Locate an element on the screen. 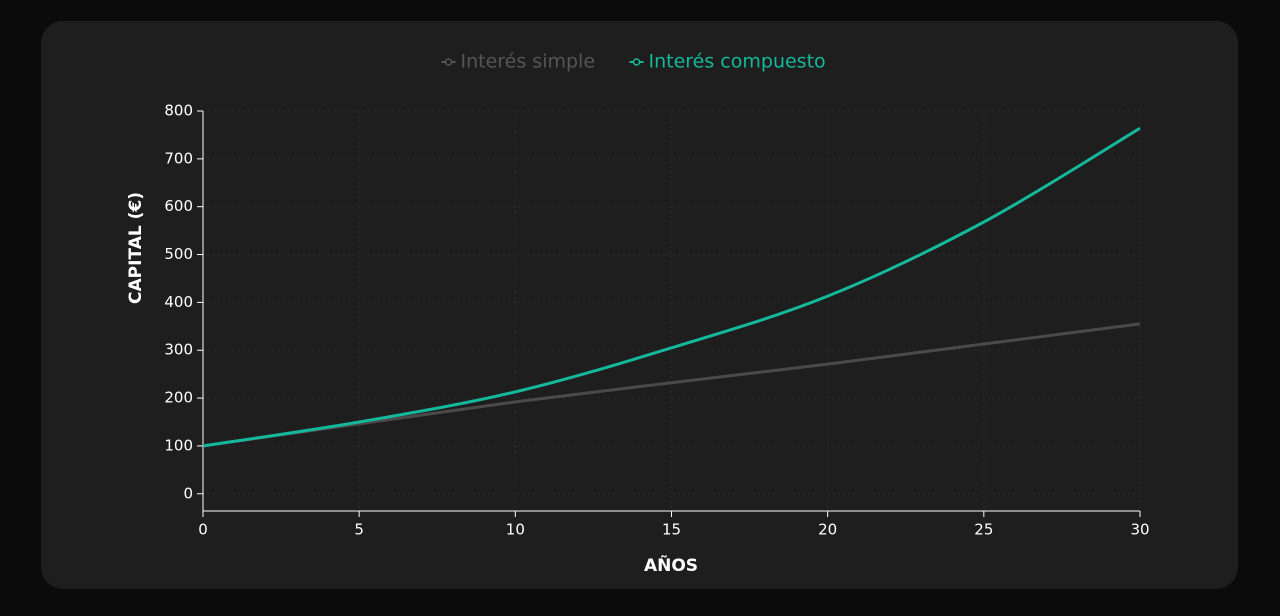 This screenshot has width=1280, height=616. legend-label: Interés simple is located at coordinates (528, 62).